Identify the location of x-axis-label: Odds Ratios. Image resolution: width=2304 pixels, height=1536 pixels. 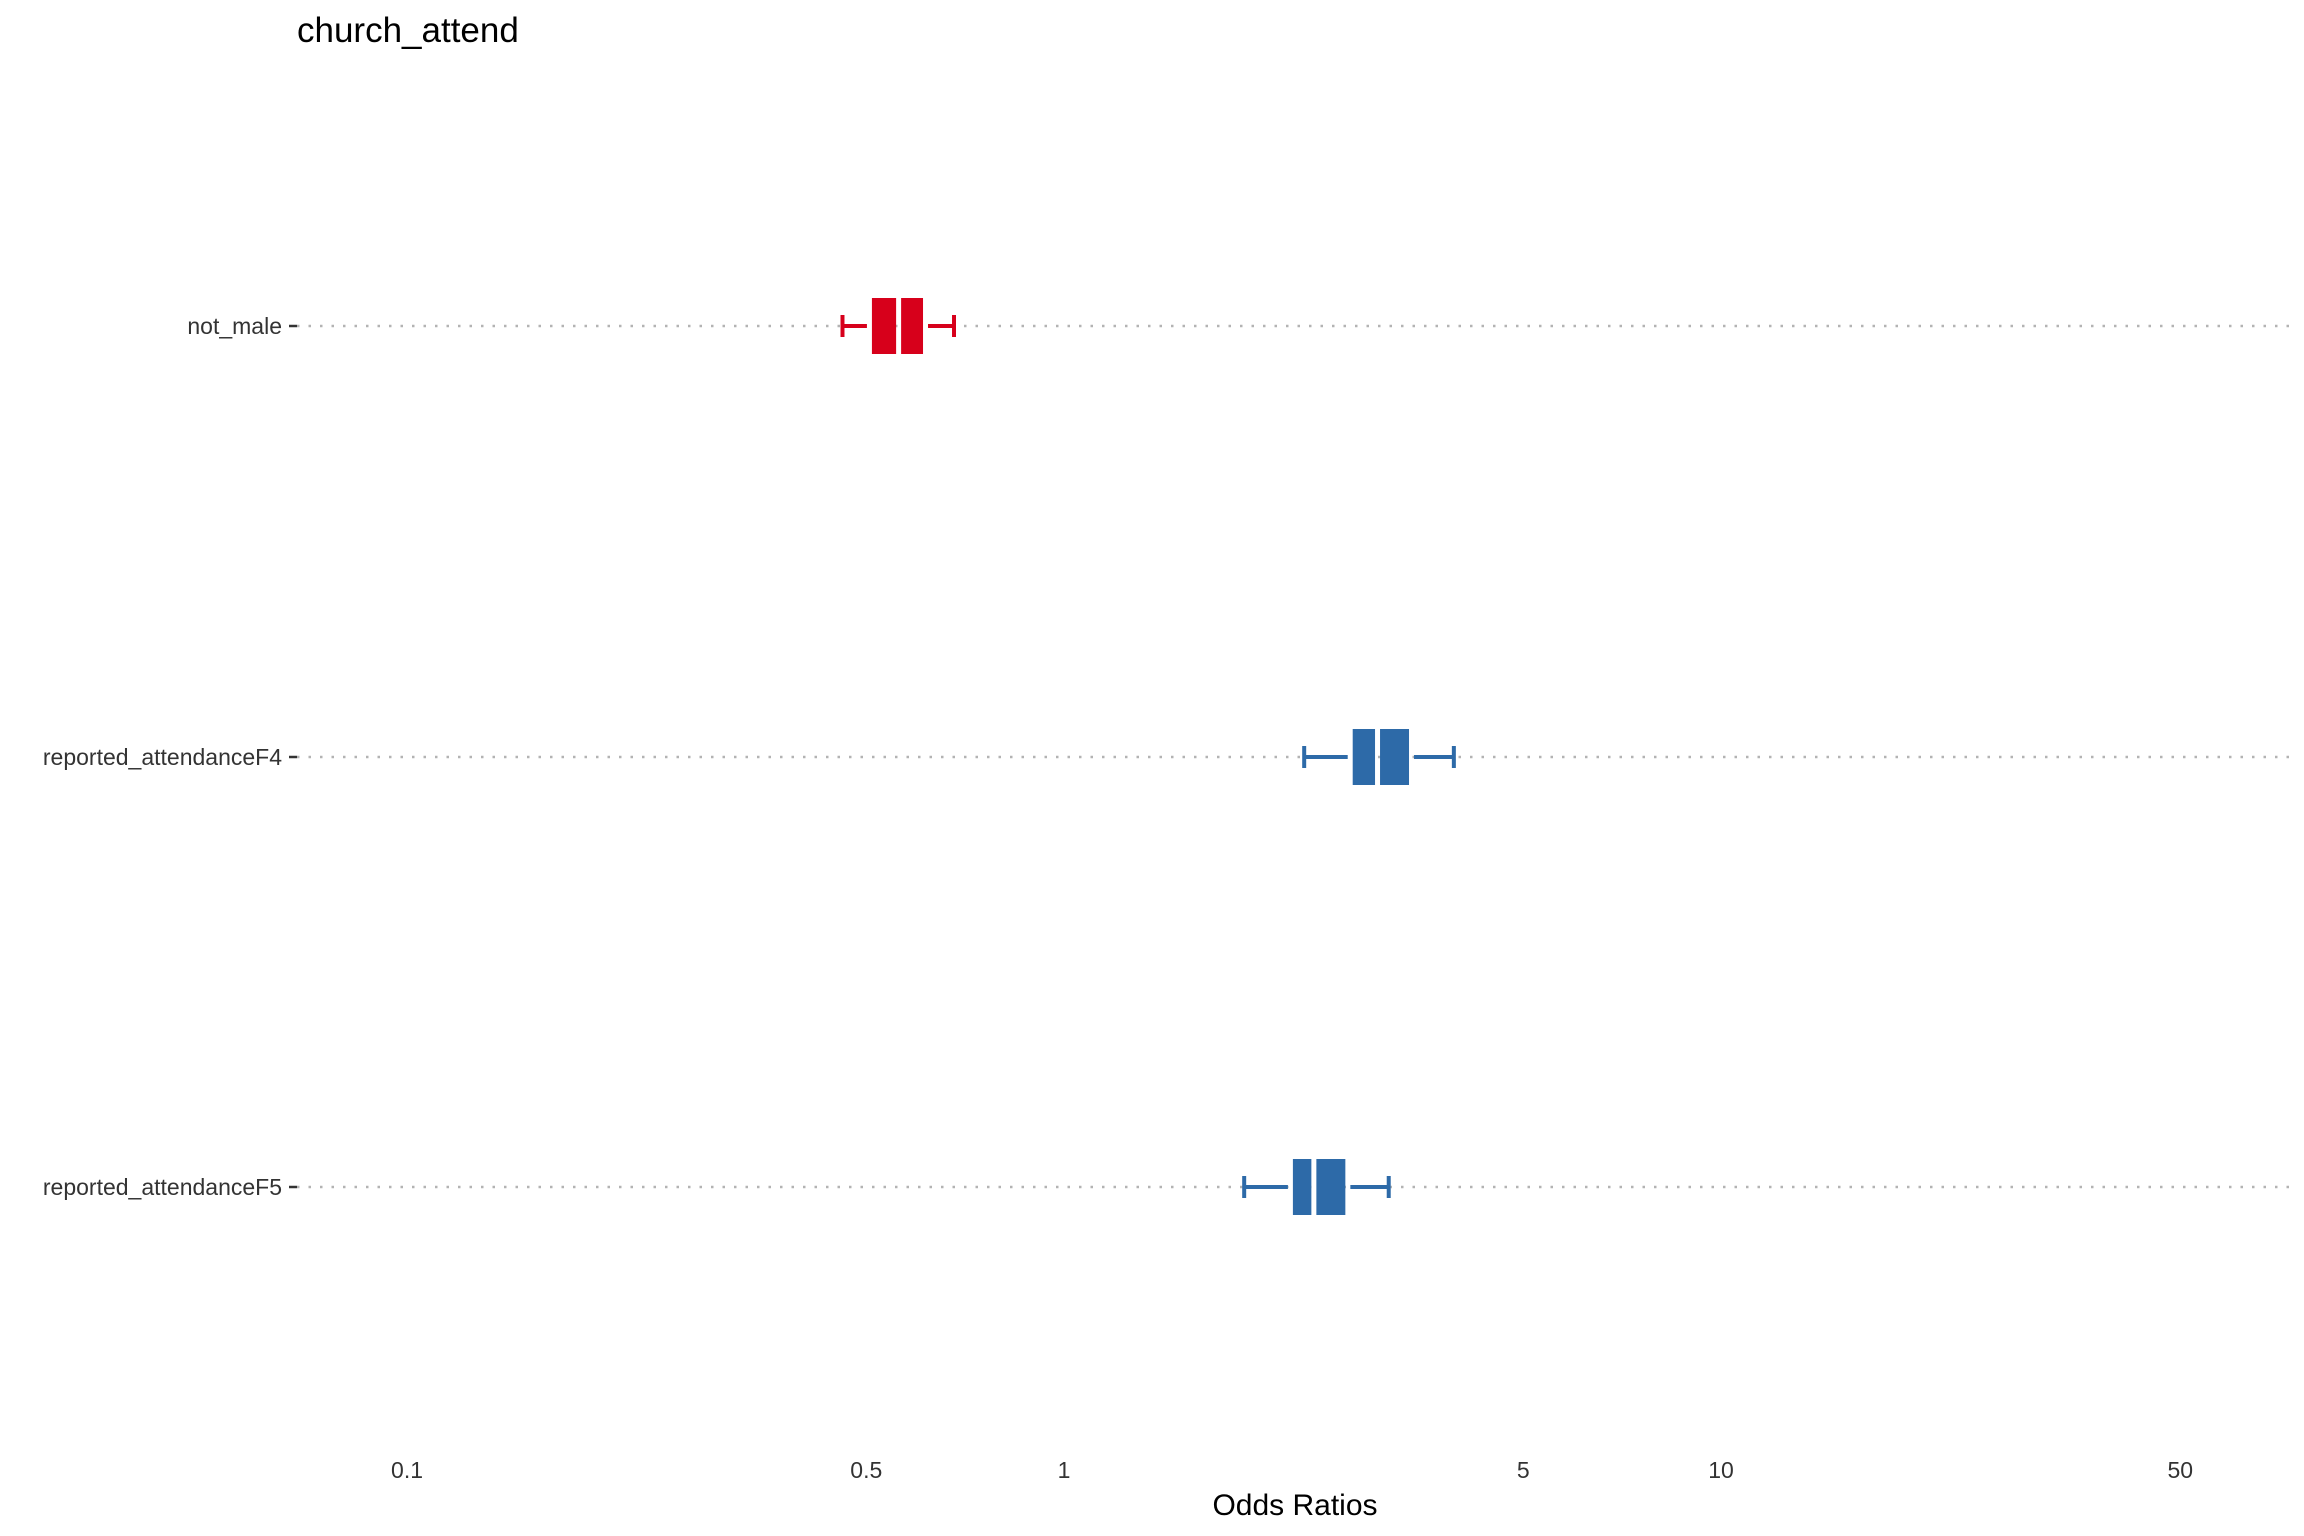
(1294, 1505).